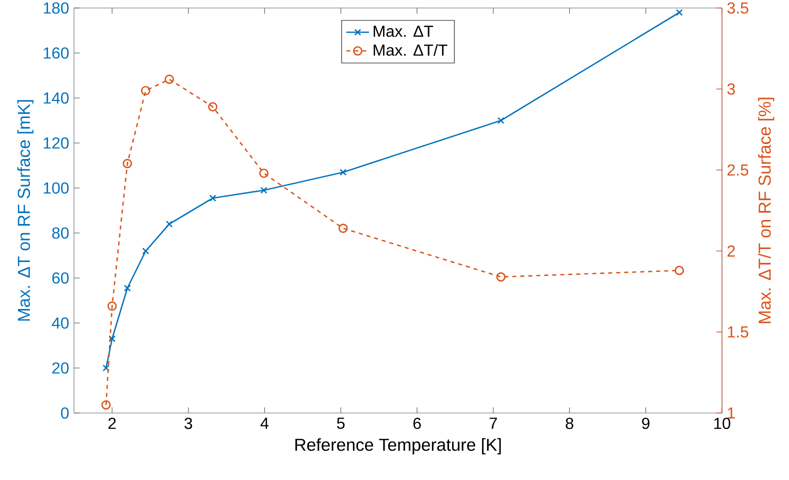  Describe the element at coordinates (493, 423) in the screenshot. I see `x-tick-label: 7` at that location.